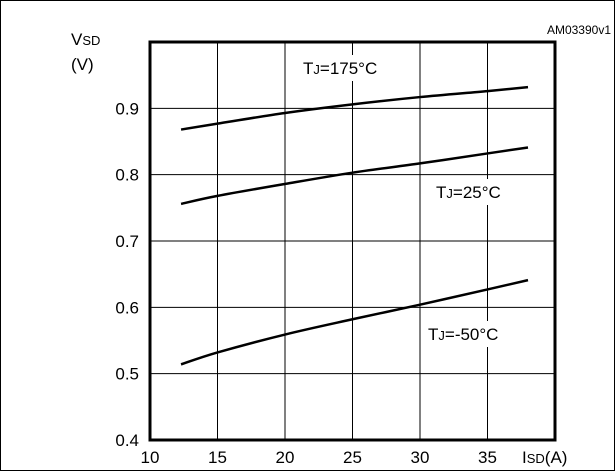  I want to click on x-tick-labels: 10 15 20 25 30 35, so click(319, 457).